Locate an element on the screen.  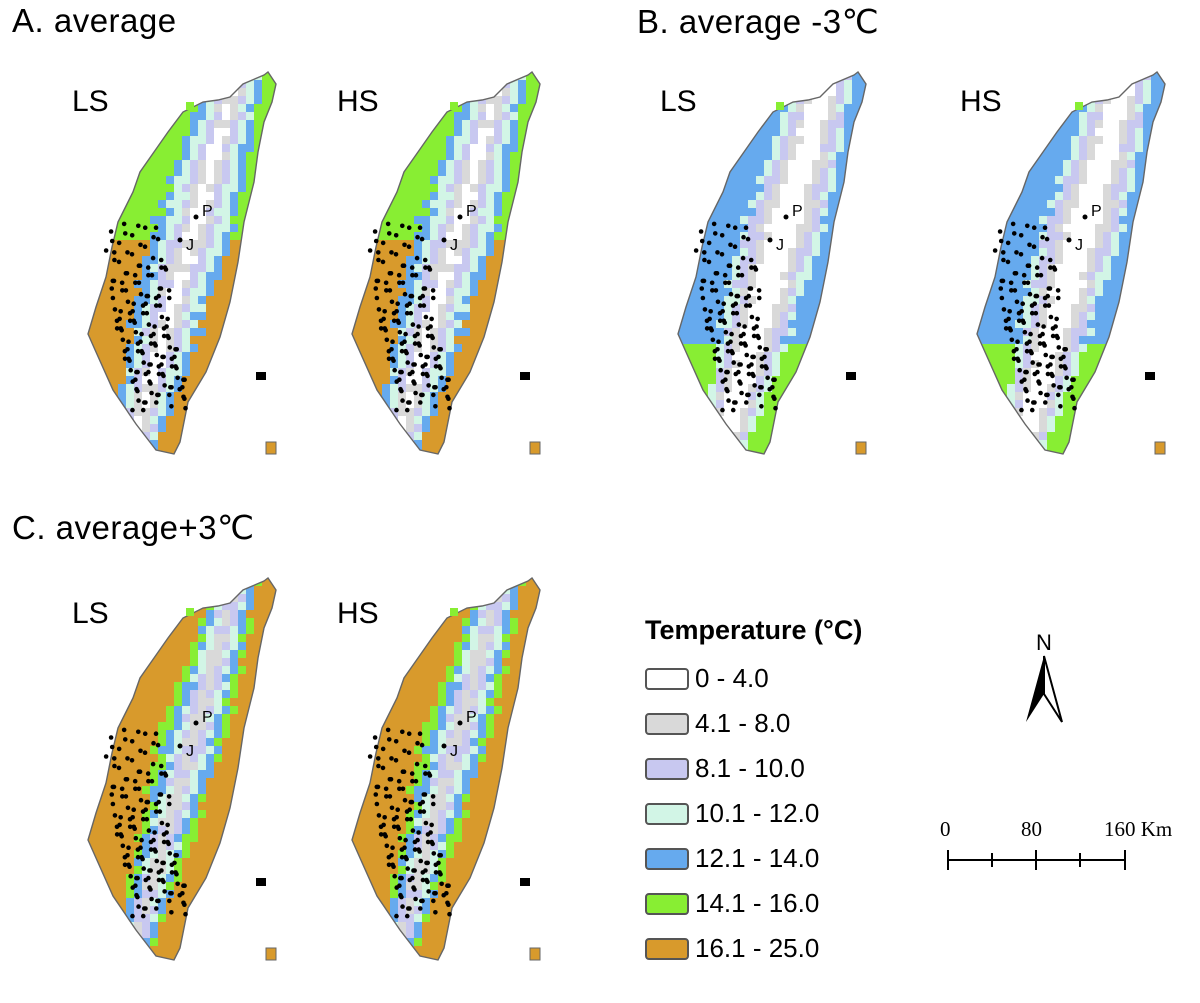
site-p-dot is located at coordinates (786, 217).